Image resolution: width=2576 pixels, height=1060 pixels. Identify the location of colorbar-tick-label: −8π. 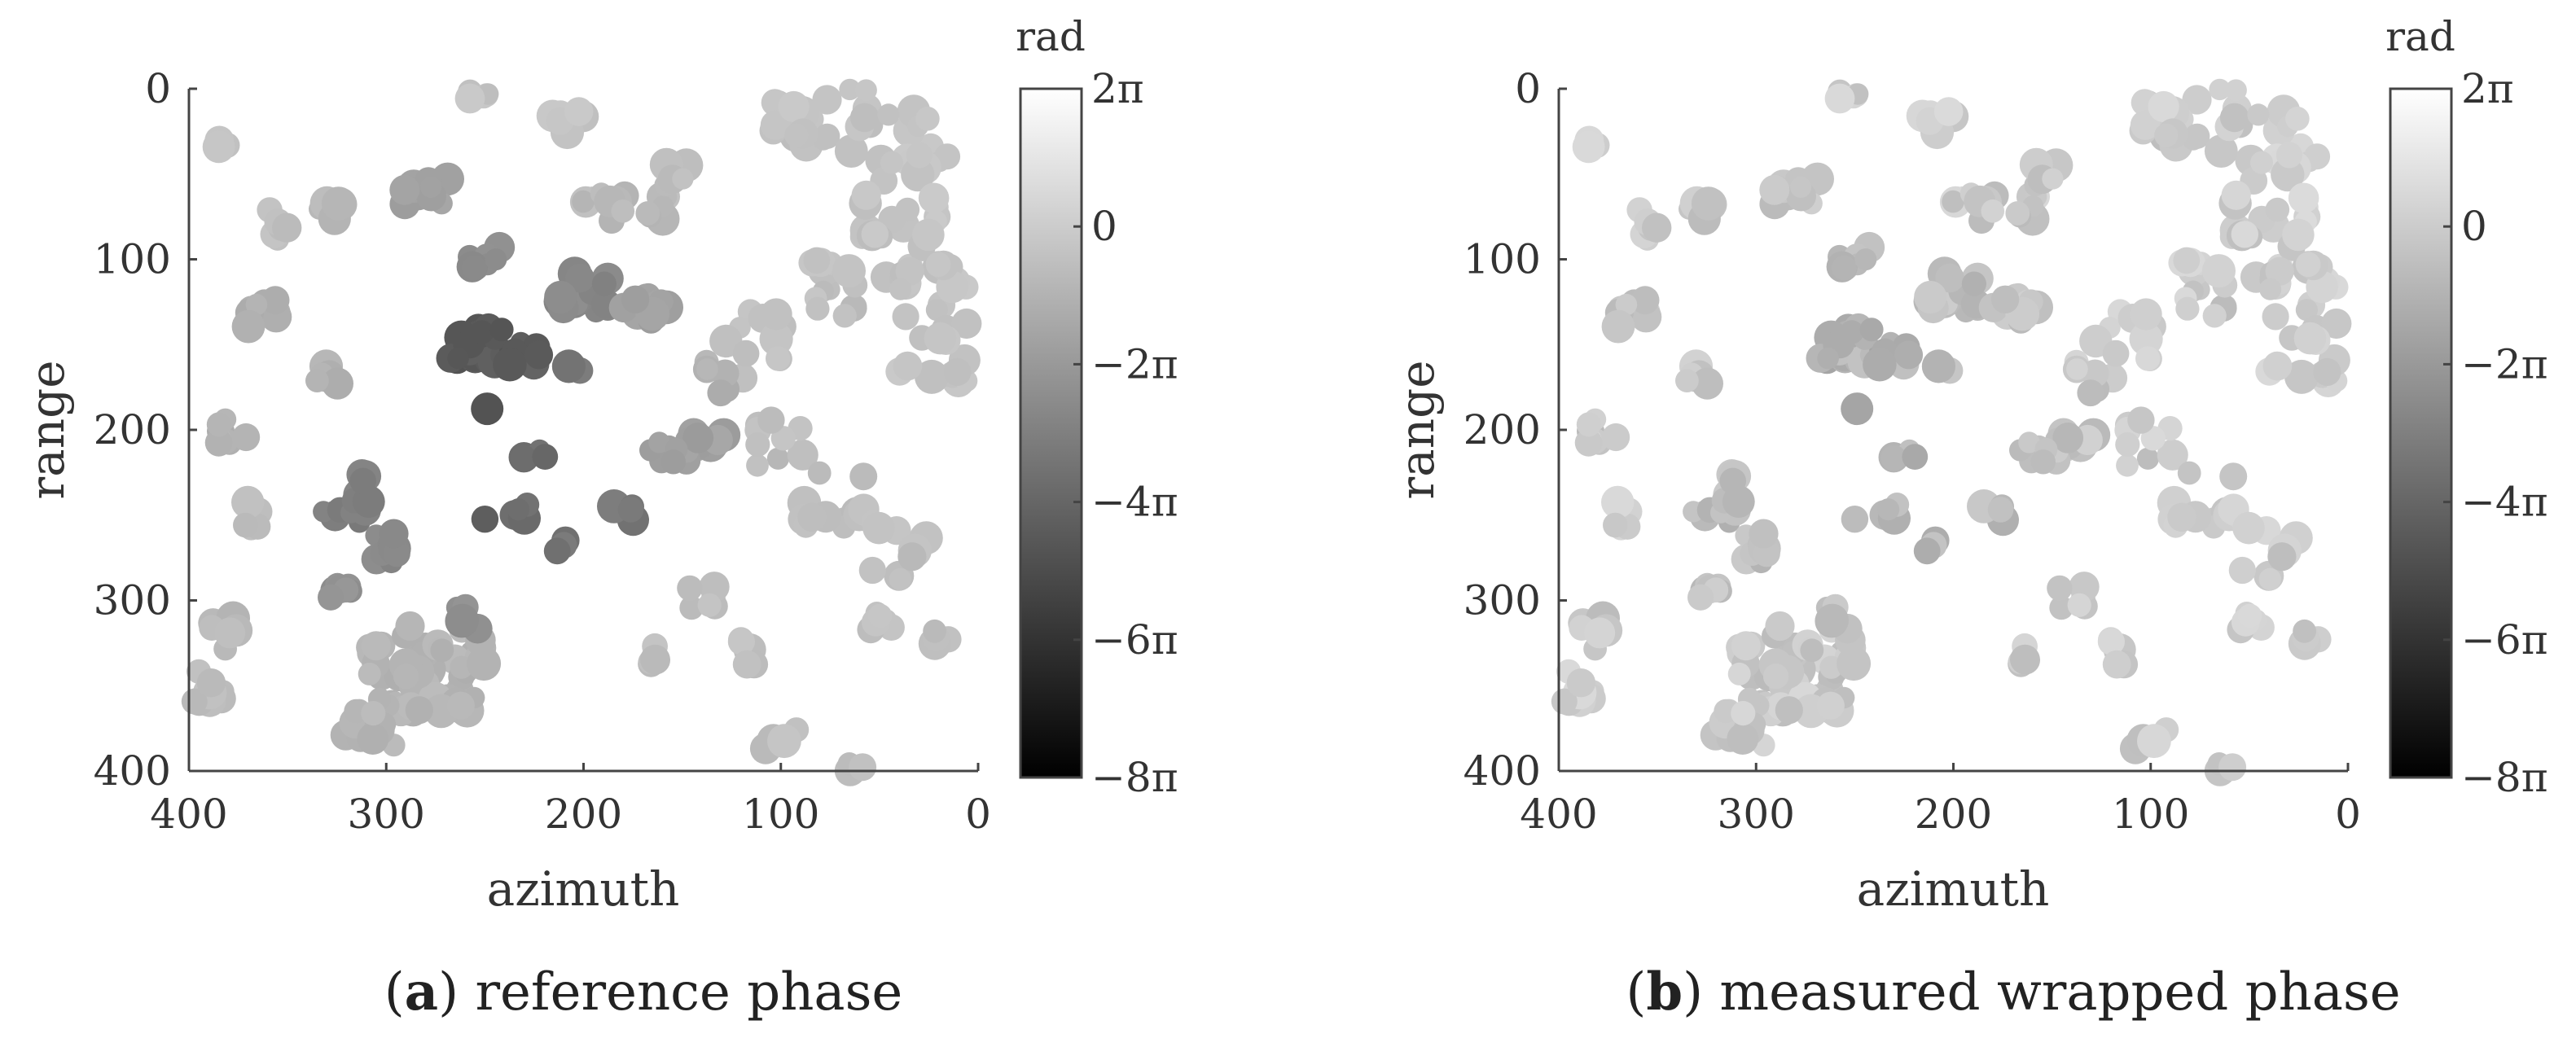
(1134, 777).